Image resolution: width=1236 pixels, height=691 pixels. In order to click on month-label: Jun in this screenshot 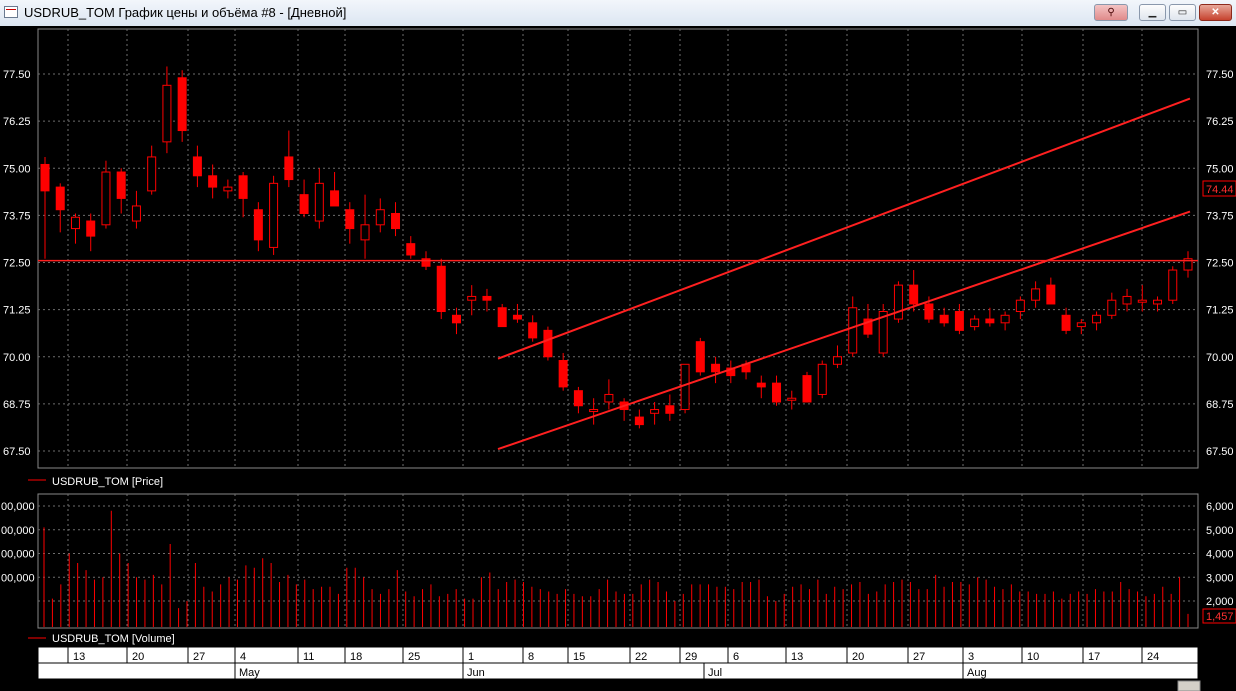, I will do `click(476, 673)`.